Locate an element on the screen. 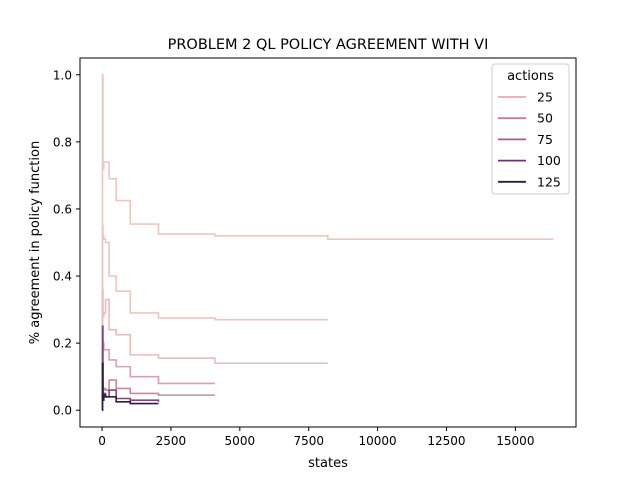 The height and width of the screenshot is (480, 640). x-tick-label: 10000 is located at coordinates (378, 441).